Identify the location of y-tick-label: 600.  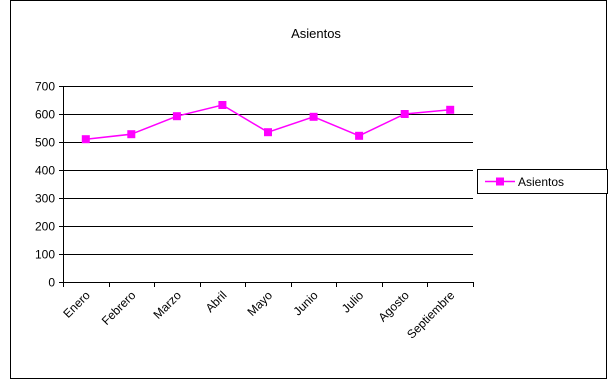
(45, 115).